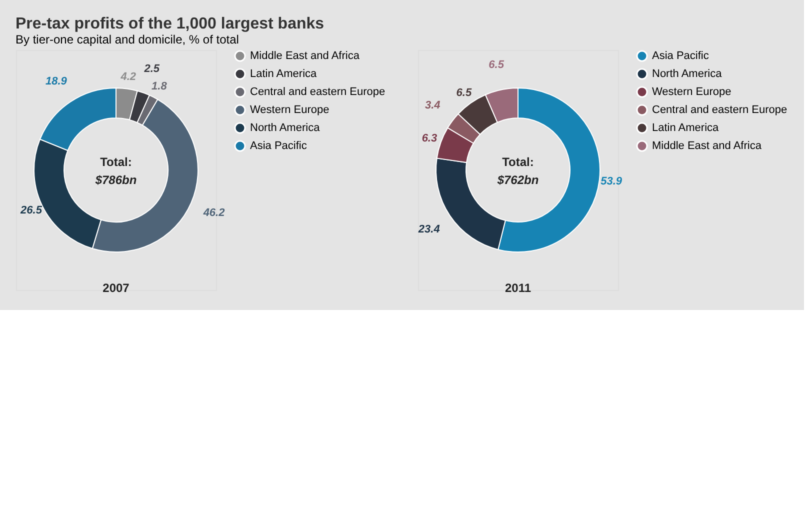 The image size is (810, 510). I want to click on data-label: 18.9, so click(56, 81).